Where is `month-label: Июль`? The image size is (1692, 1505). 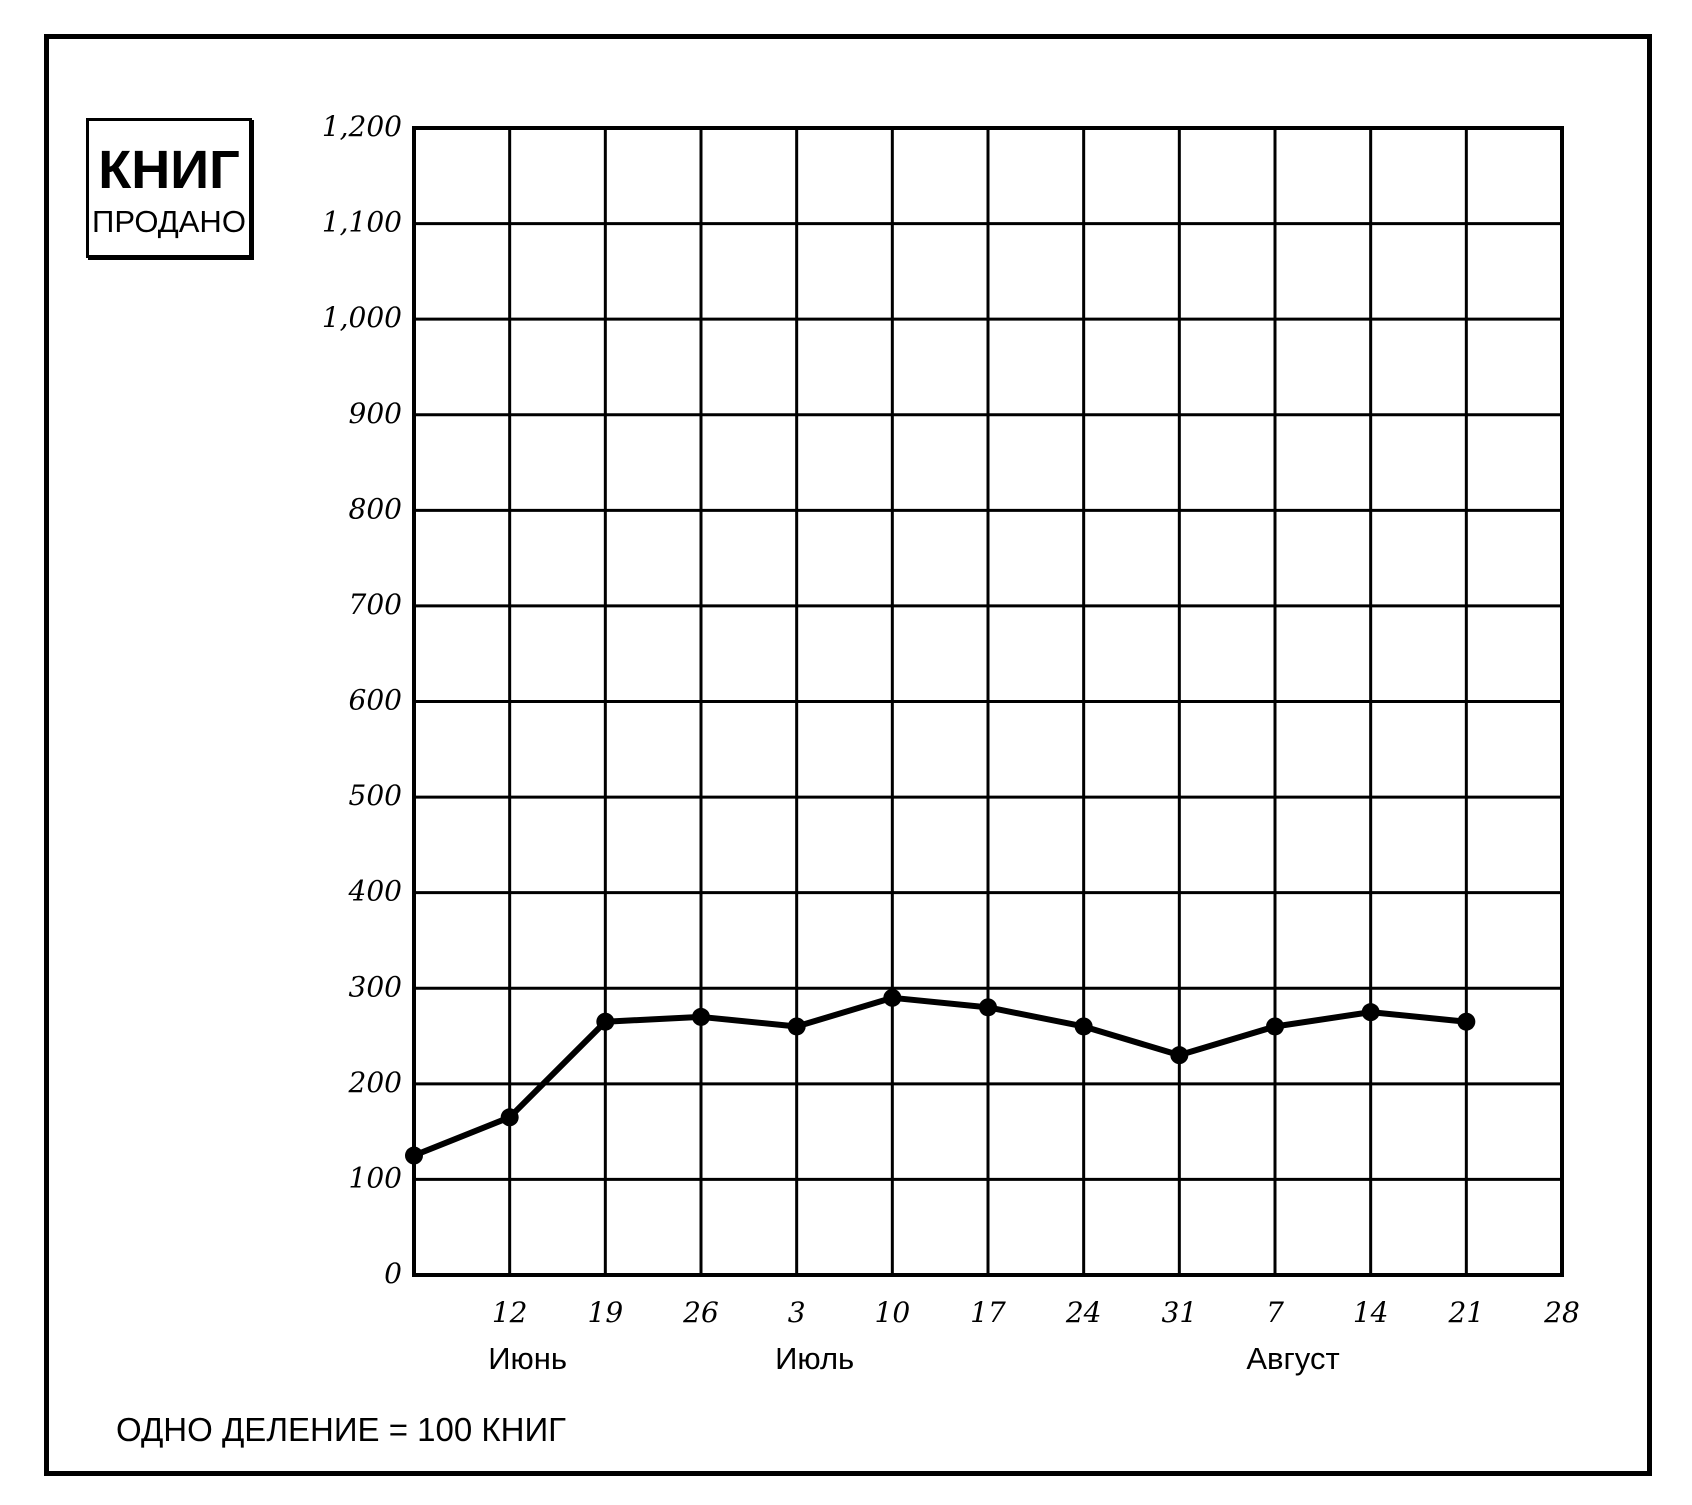
month-label: Июль is located at coordinates (814, 1358).